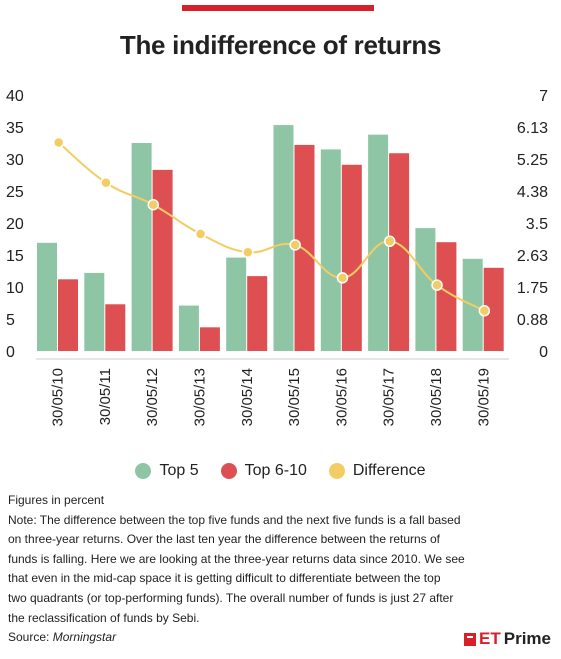 The image size is (561, 659). What do you see at coordinates (200, 397) in the screenshot?
I see `x-tick-label: 30/05/13` at bounding box center [200, 397].